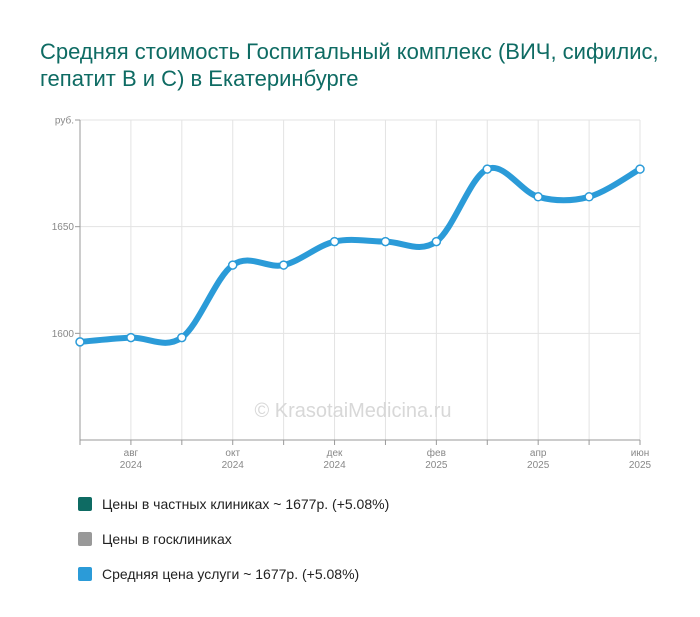  I want to click on x-tick-label-month: фев, so click(436, 453).